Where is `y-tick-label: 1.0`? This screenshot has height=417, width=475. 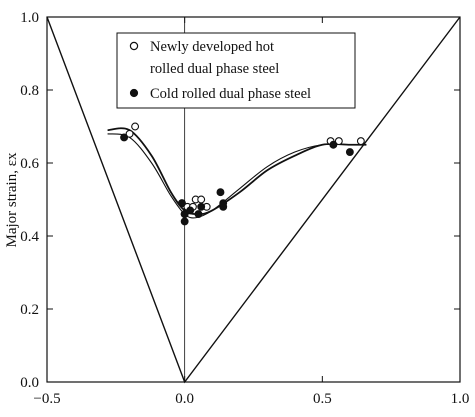
y-tick-label: 1.0 is located at coordinates (29, 18).